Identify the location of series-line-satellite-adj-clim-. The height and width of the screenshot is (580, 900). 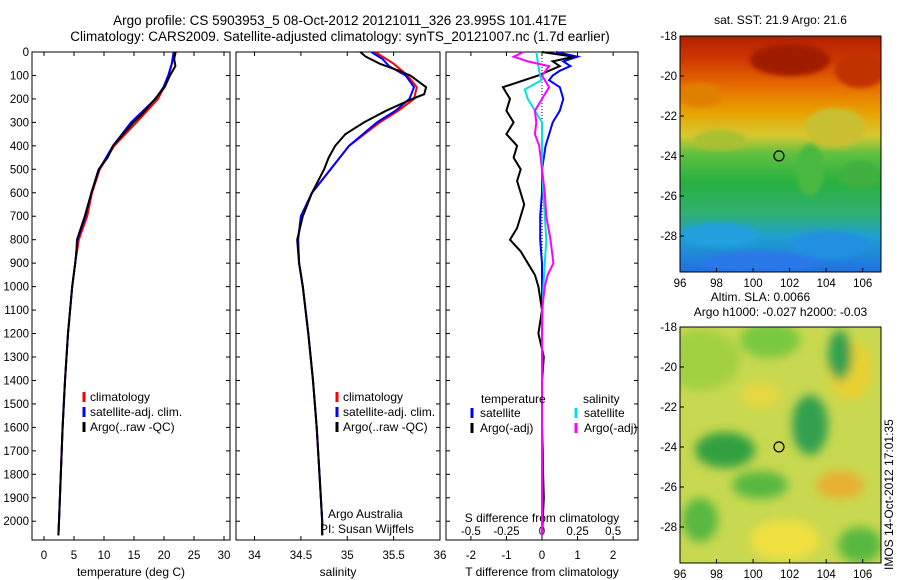
(356, 293).